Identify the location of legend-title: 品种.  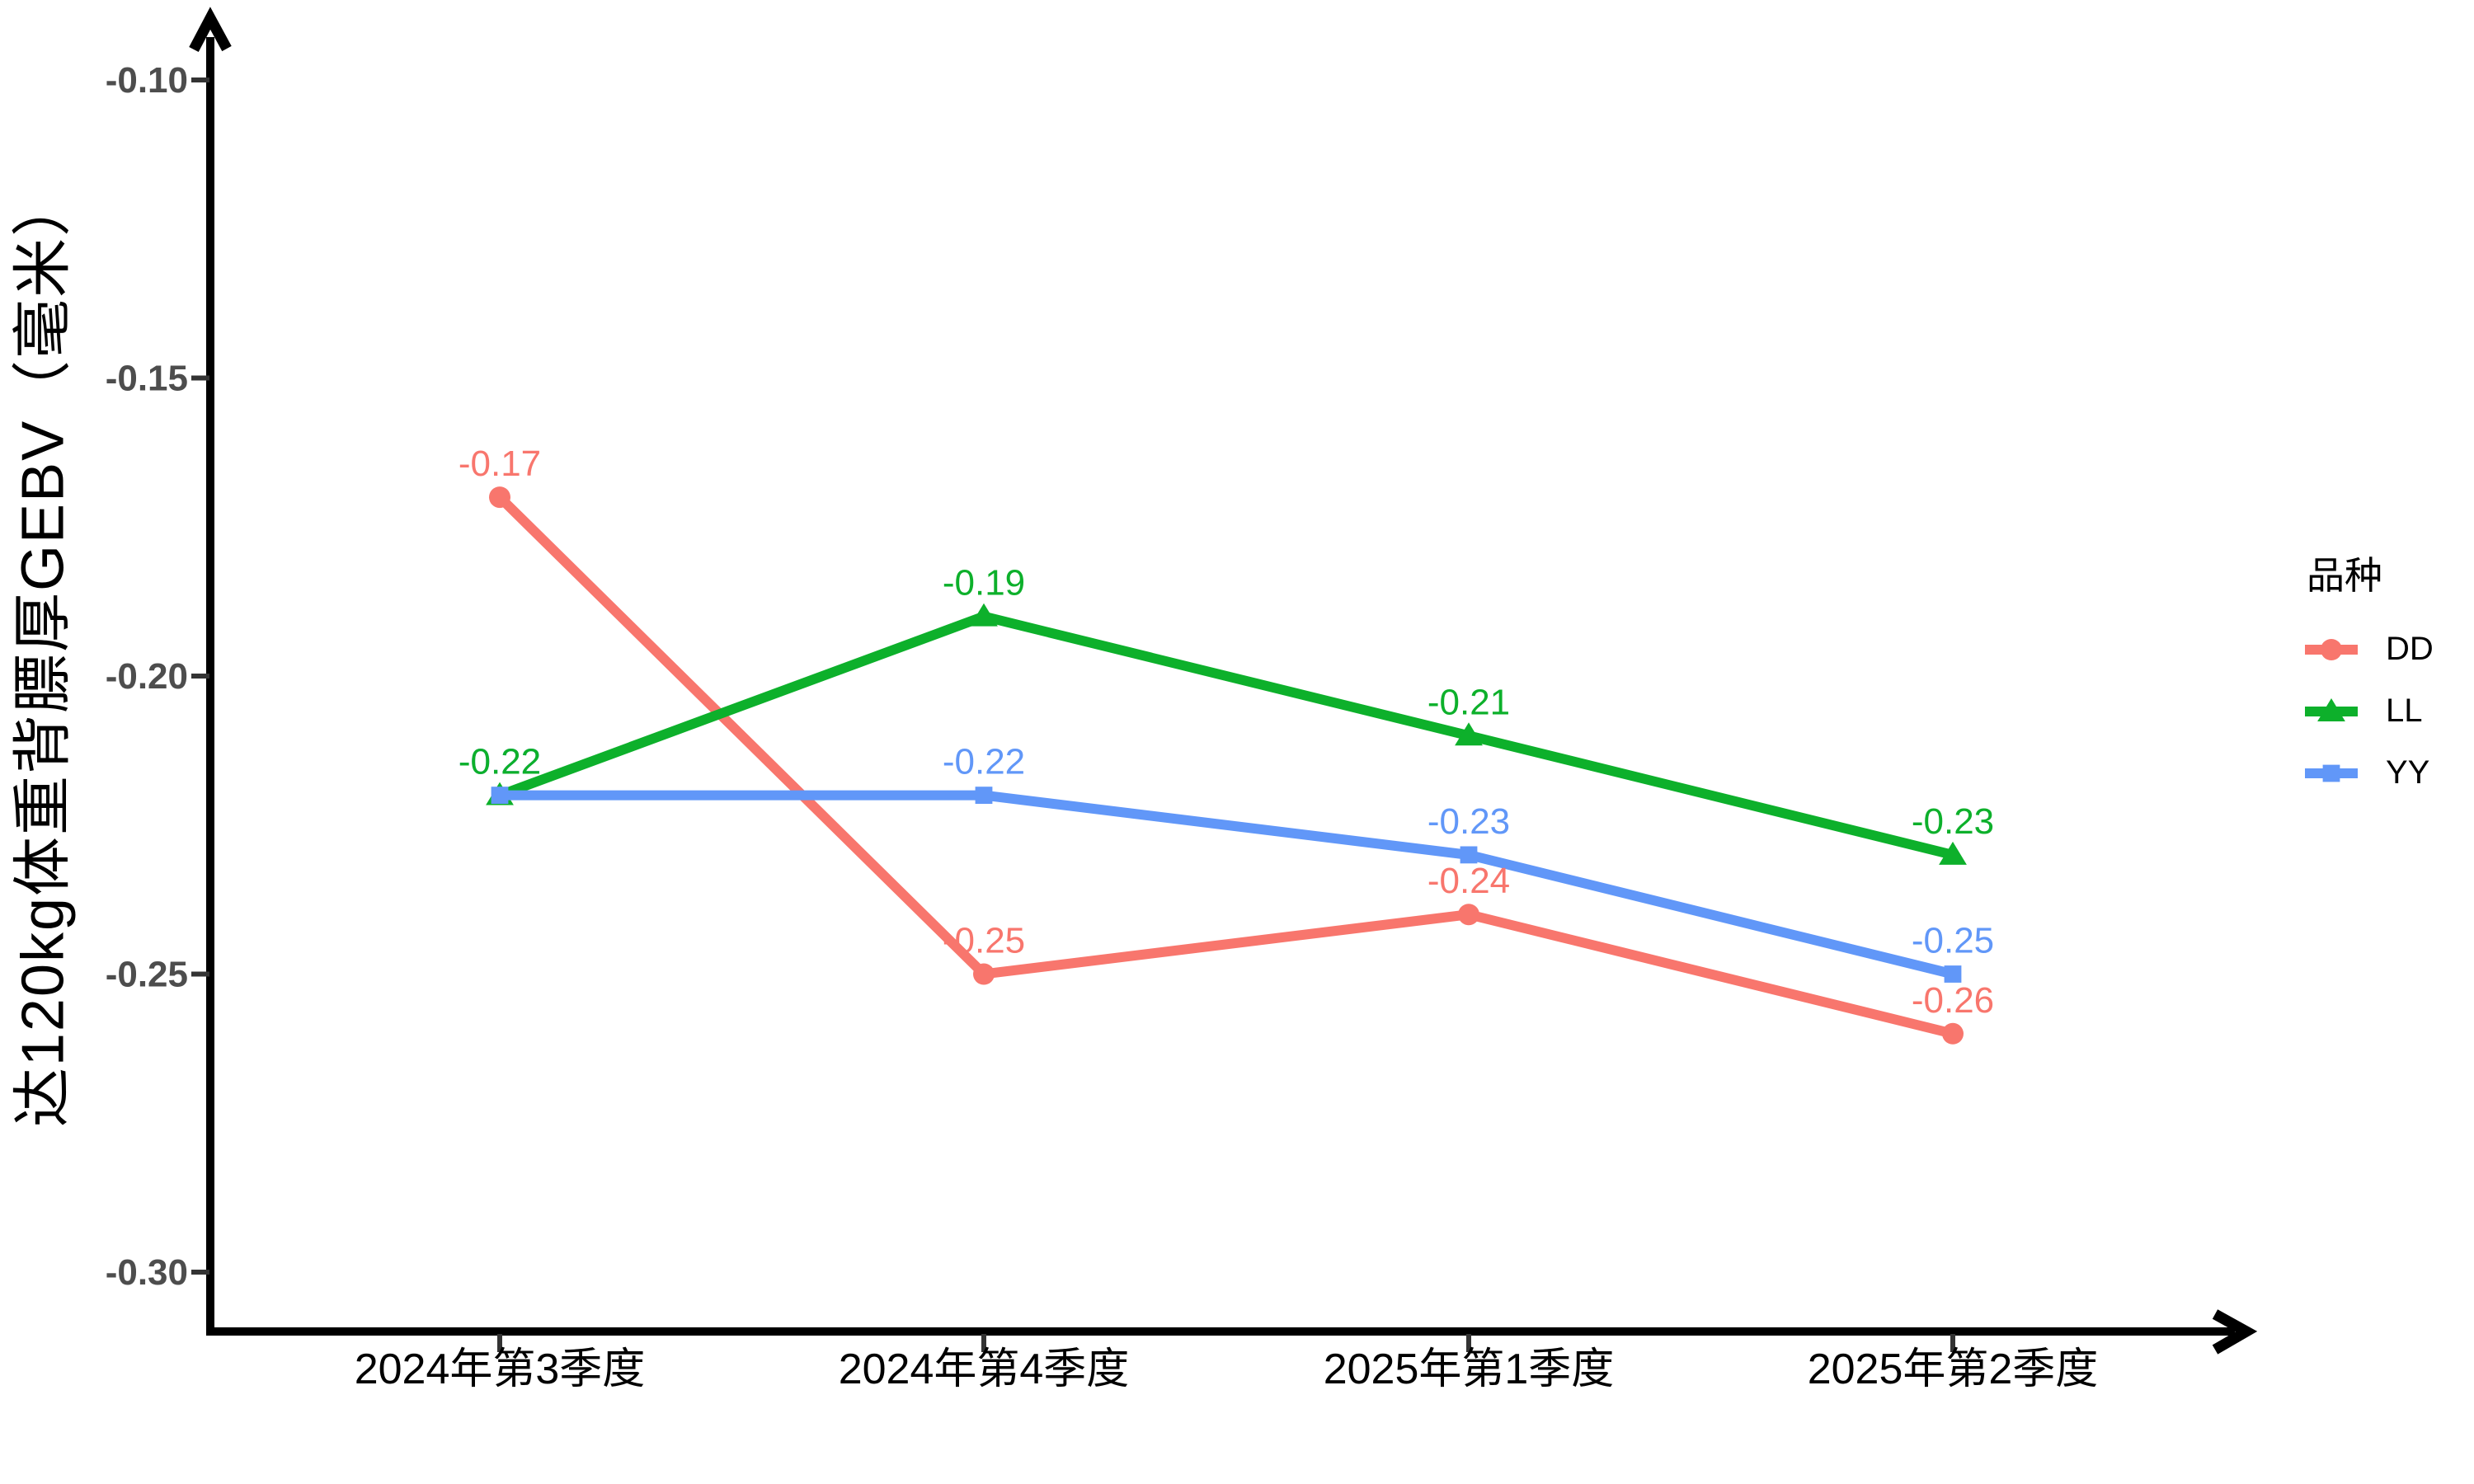
(2344, 575).